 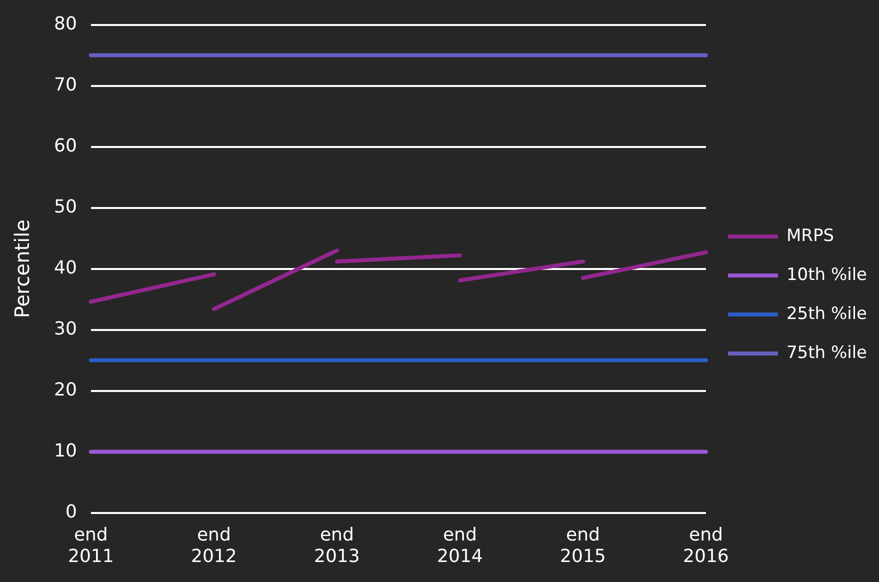 I want to click on x-tick-label: end 2014, so click(x=460, y=545).